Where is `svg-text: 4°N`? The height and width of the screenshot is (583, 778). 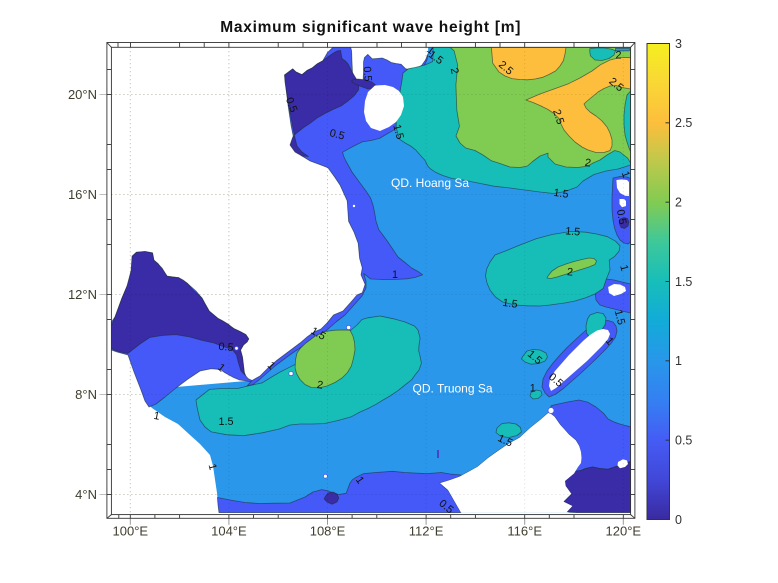
svg-text: 4°N is located at coordinates (86, 494).